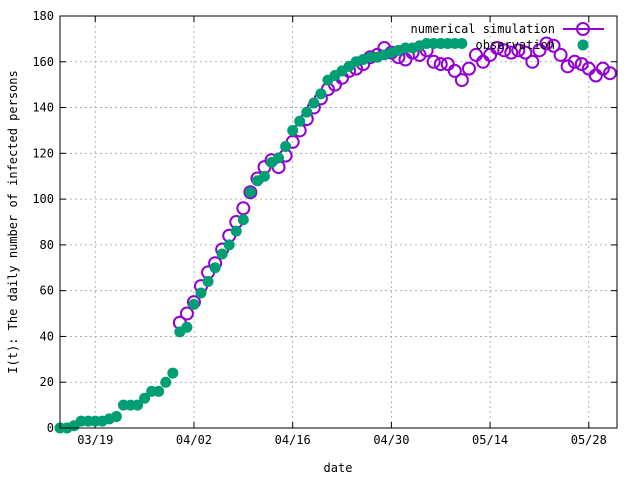 The width and height of the screenshot is (640, 480). Describe the element at coordinates (507, 37) in the screenshot. I see `legend: numerical simulation observation` at that location.